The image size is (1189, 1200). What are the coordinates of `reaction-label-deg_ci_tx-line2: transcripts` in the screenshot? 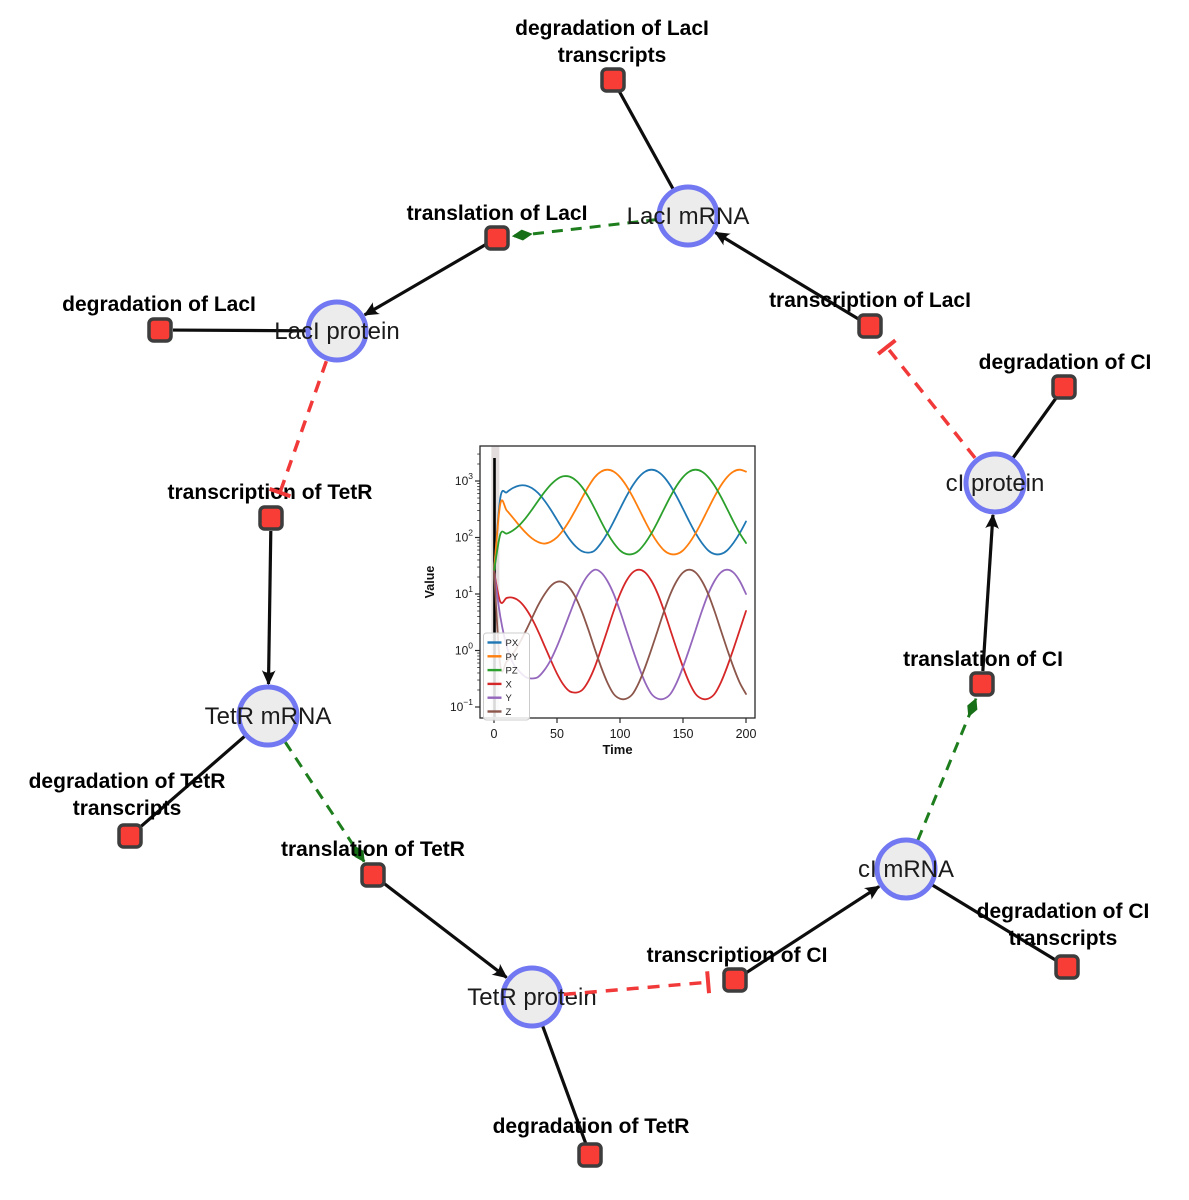 It's located at (1063, 938).